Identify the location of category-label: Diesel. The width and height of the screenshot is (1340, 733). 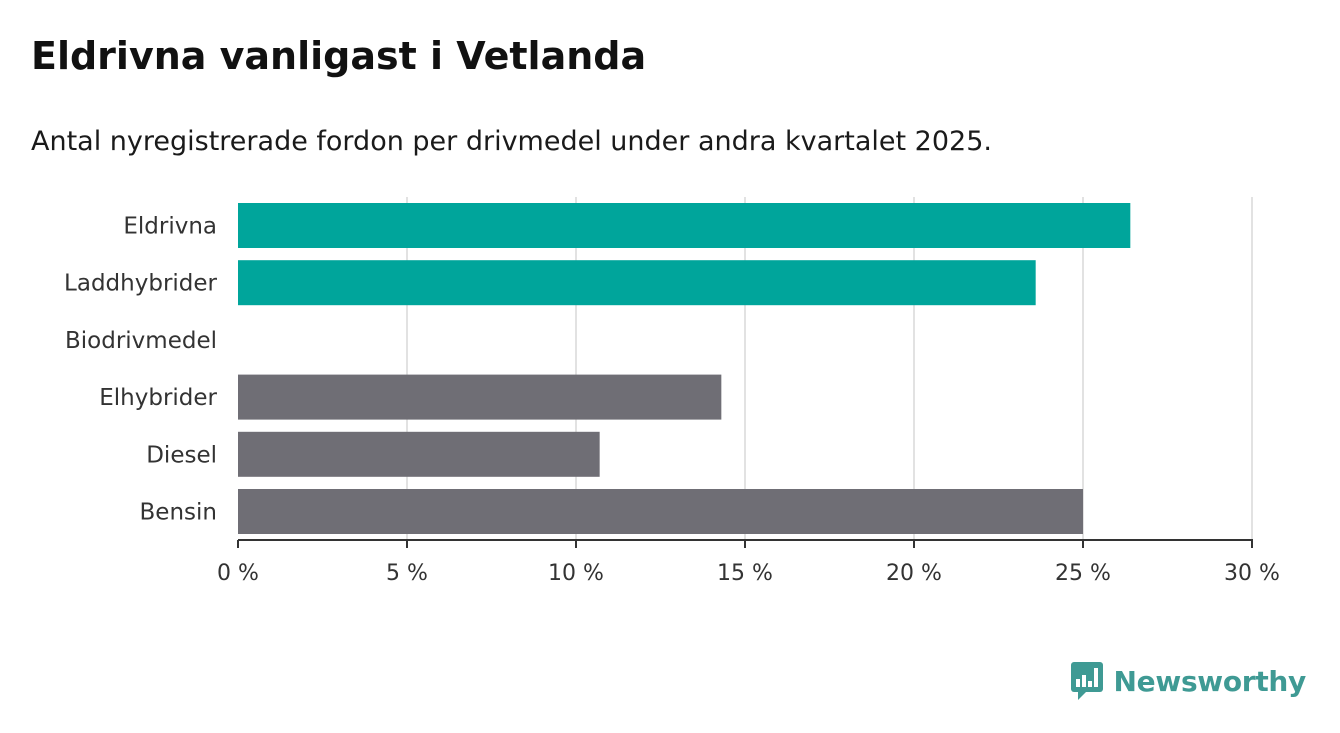
(181, 455).